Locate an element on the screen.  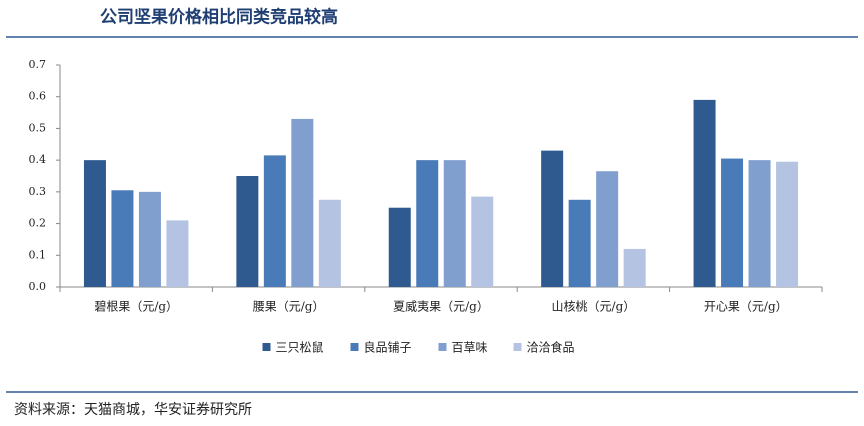
x-tick-label: 腰果（元/g） is located at coordinates (289, 307).